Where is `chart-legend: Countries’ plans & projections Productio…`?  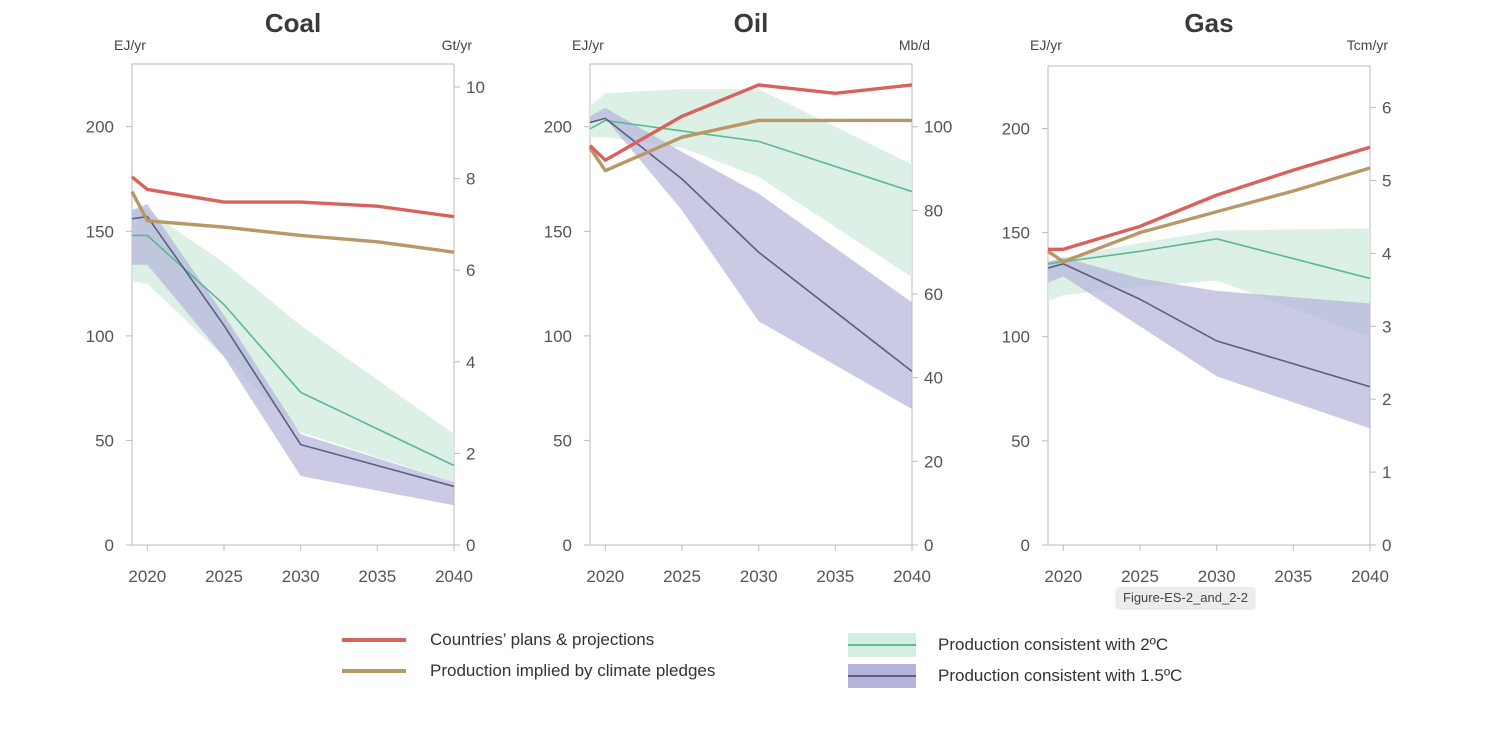 chart-legend: Countries’ plans & projections Productio… is located at coordinates (790, 662).